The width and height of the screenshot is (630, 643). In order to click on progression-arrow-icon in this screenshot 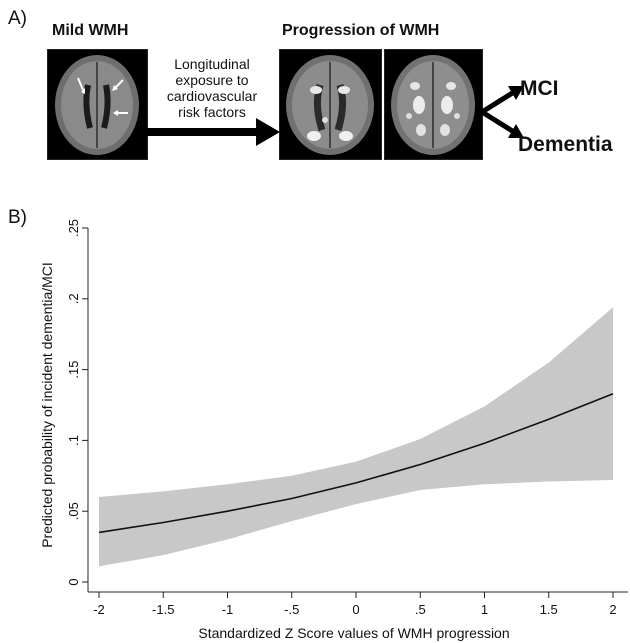, I will do `click(213, 132)`.